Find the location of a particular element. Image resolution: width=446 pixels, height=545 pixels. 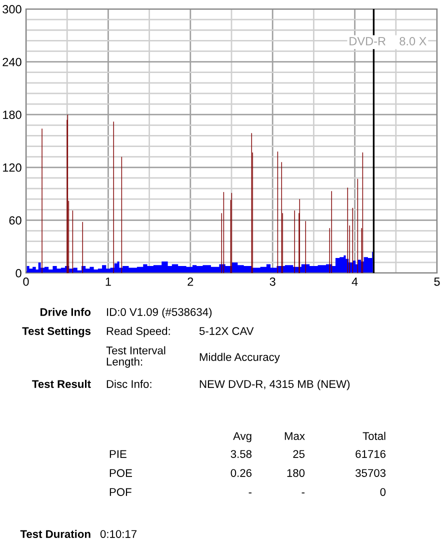

text: Test Settings is located at coordinates (56, 332).